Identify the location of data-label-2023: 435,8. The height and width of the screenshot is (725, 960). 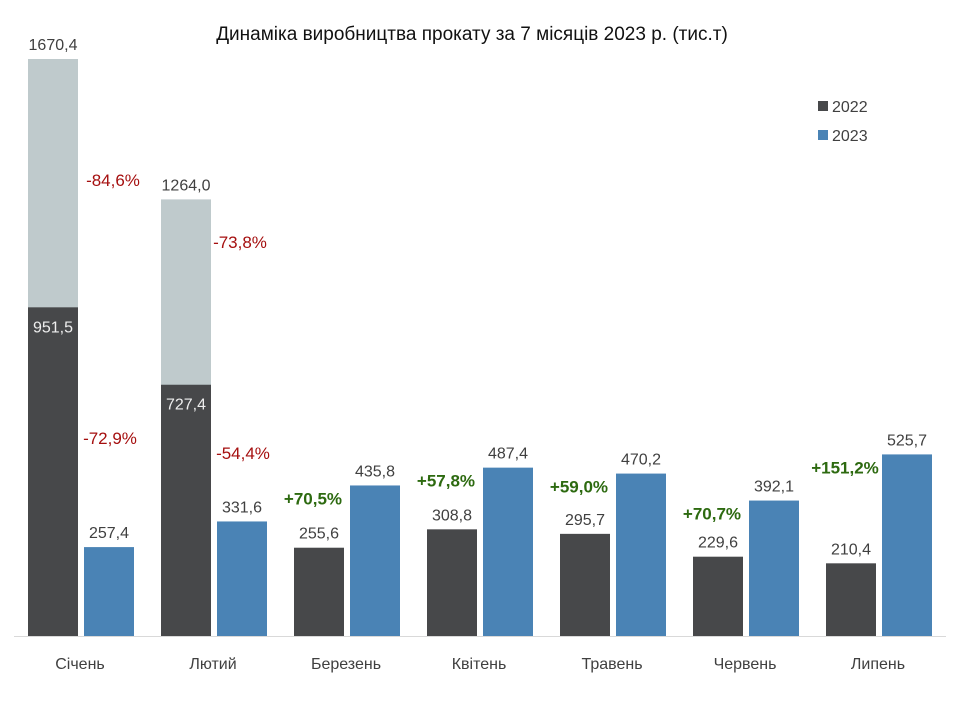
(375, 471).